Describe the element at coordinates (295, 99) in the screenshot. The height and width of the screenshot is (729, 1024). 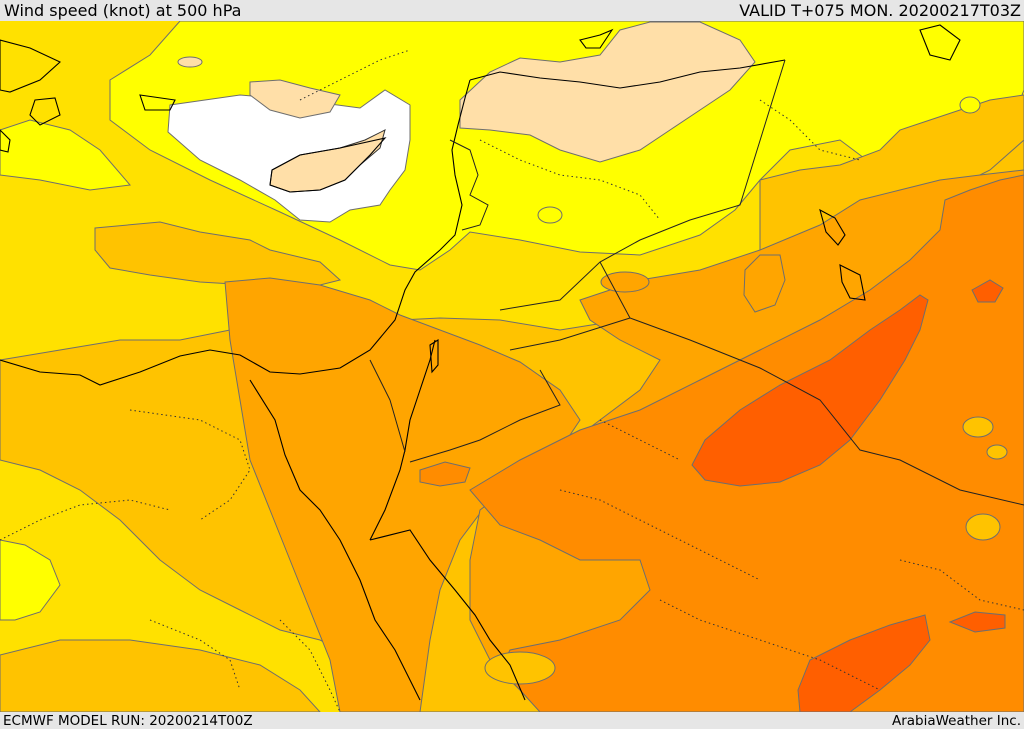
I see `field-peach-west` at that location.